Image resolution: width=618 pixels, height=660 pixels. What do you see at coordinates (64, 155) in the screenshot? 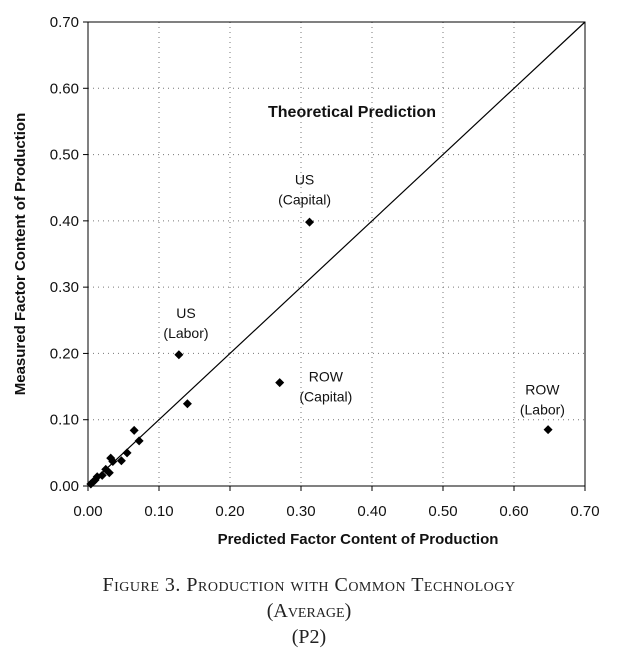
I see `y-tick-label: 0.50` at bounding box center [64, 155].